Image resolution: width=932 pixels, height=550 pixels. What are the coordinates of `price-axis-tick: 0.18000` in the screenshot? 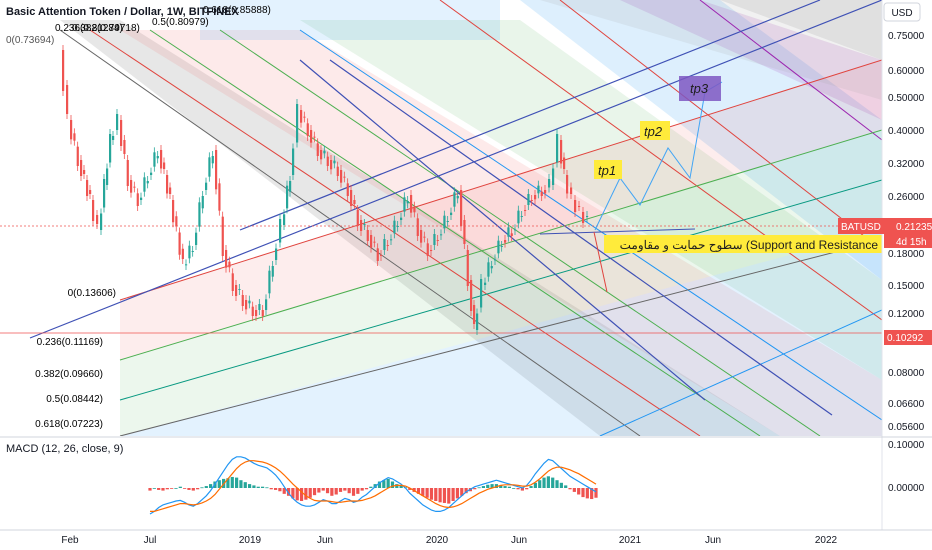 It's located at (906, 254).